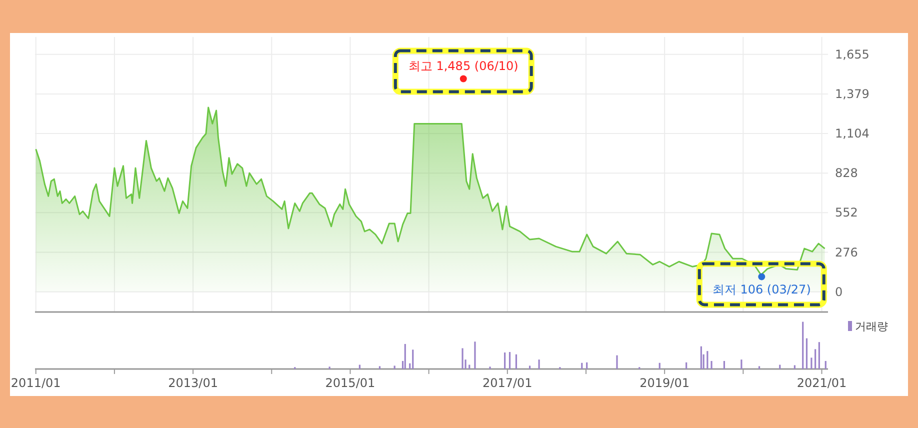 The width and height of the screenshot is (918, 428). Describe the element at coordinates (846, 213) in the screenshot. I see `y-tick-label: 552` at that location.